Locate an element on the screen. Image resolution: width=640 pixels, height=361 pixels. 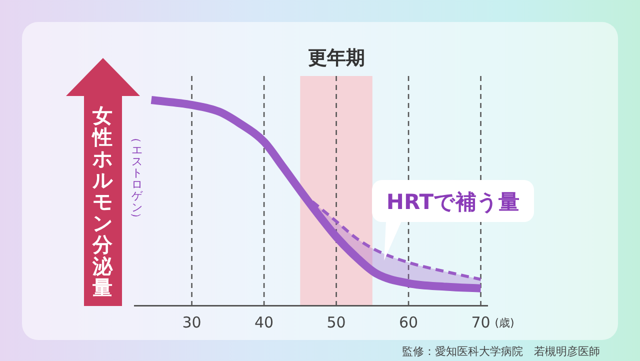
x-tick-label: 50 is located at coordinates (336, 323).